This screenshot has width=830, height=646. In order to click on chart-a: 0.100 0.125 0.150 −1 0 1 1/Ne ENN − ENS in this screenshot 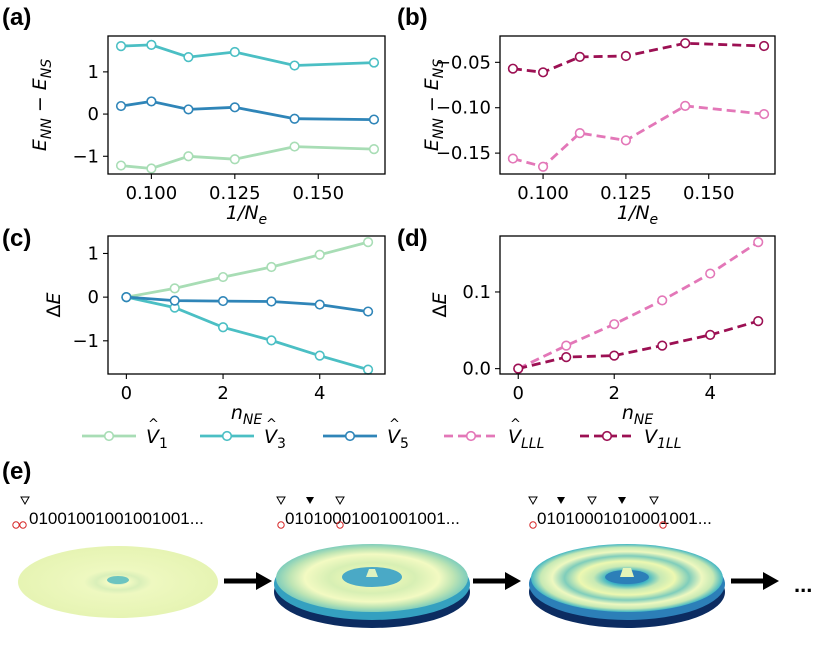, I will do `click(207, 131)`.